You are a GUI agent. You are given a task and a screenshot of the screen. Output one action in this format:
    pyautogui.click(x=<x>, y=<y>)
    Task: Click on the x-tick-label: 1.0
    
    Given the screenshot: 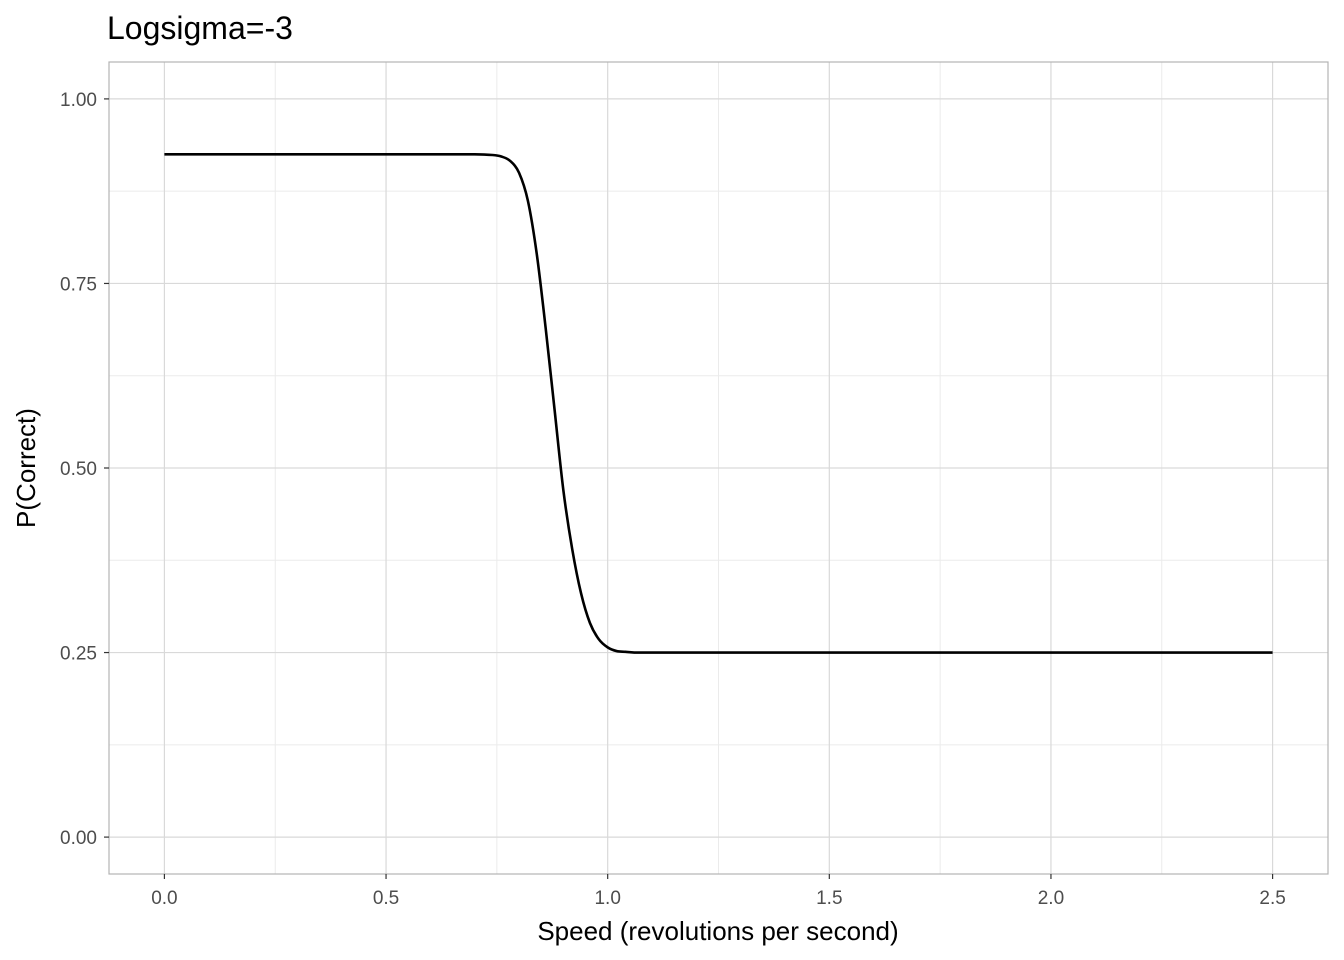 What is the action you would take?
    pyautogui.click(x=607, y=898)
    